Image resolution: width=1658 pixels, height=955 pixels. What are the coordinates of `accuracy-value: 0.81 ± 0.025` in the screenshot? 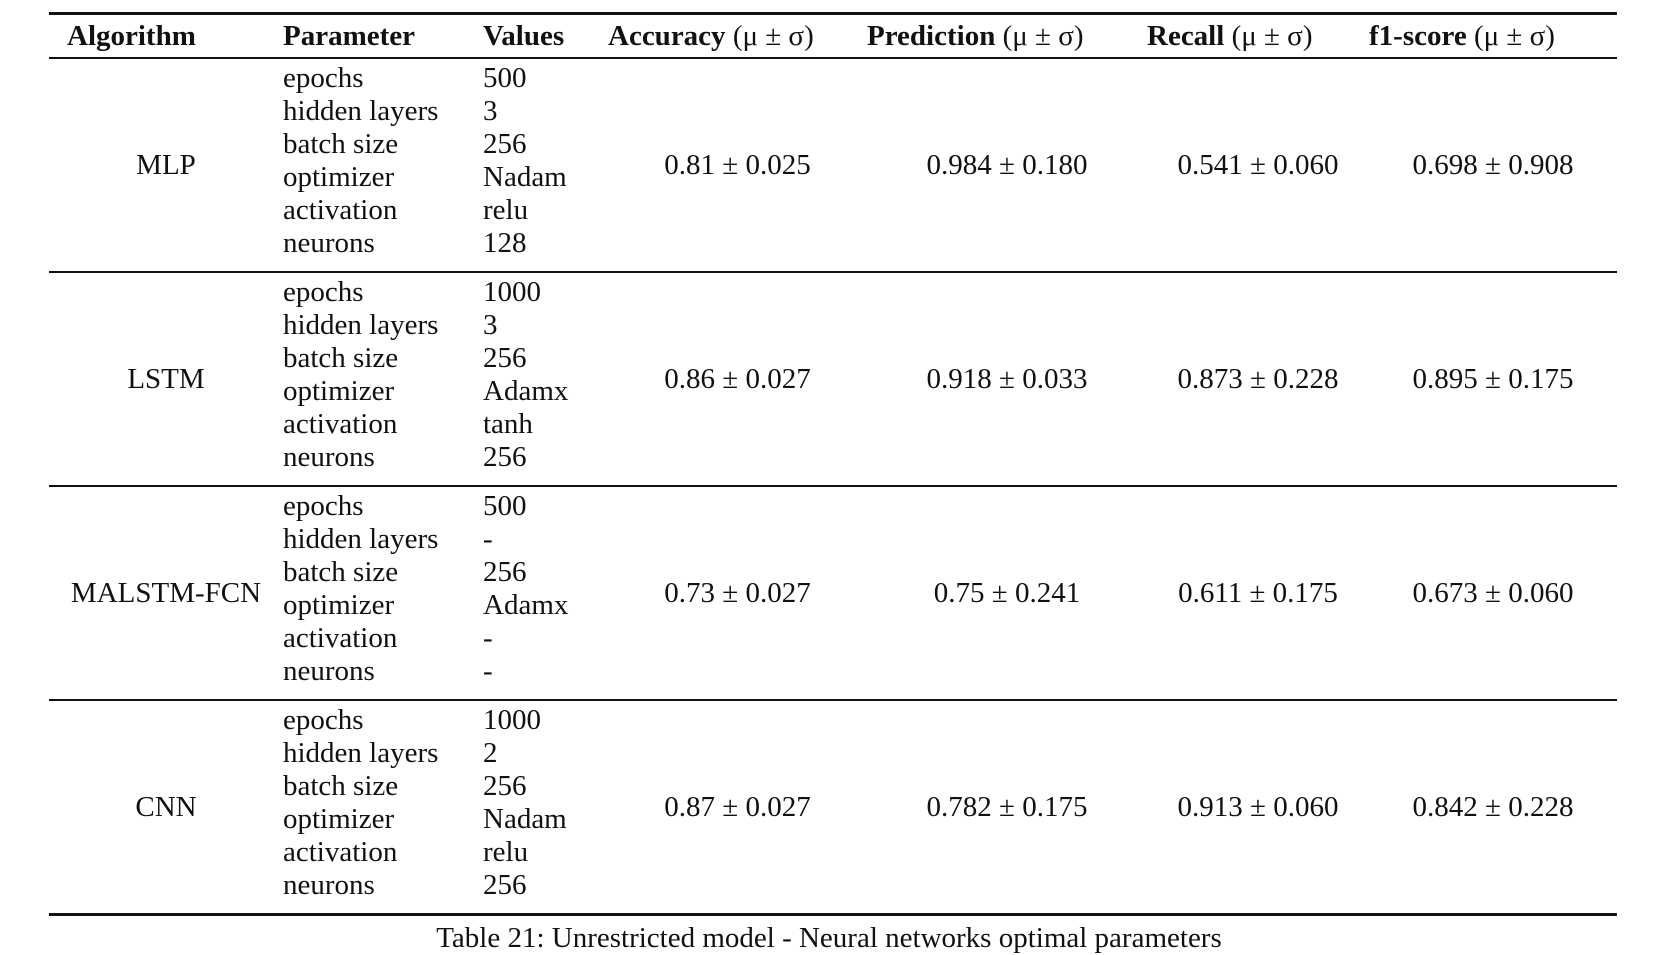 It's located at (737, 164).